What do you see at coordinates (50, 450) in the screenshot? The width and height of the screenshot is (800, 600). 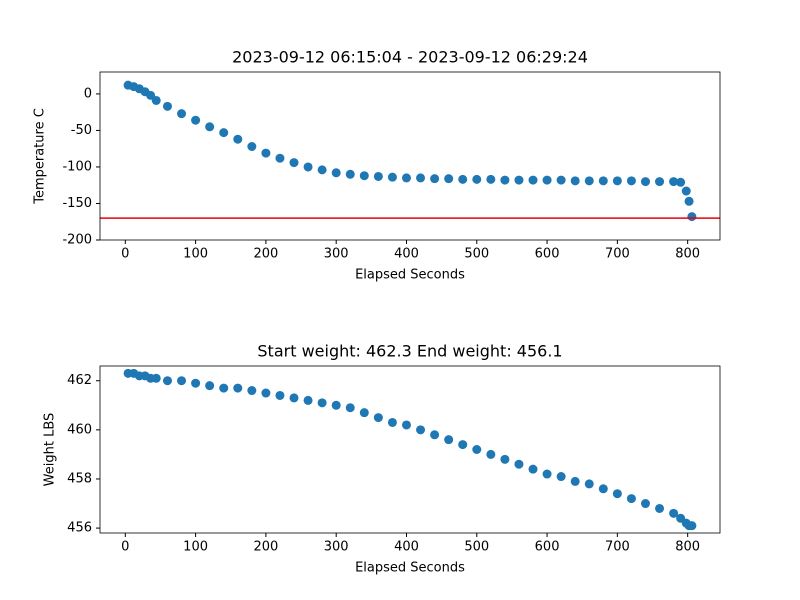 I see `y-axis-label: Weight LBS` at bounding box center [50, 450].